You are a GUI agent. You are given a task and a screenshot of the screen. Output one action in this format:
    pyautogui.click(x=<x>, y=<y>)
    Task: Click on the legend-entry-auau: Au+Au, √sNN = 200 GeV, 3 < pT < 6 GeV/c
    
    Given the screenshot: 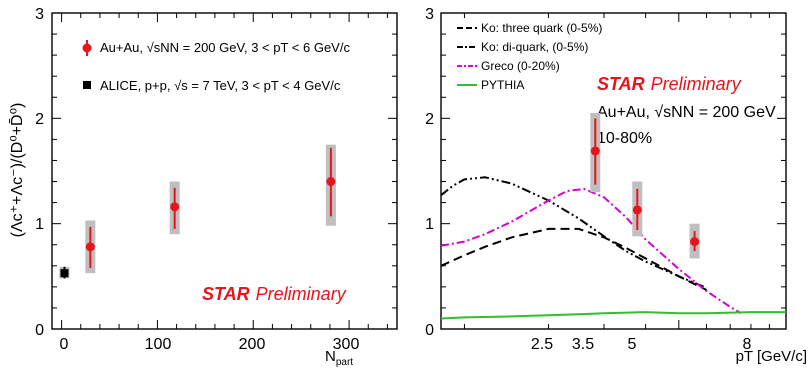 What is the action you would take?
    pyautogui.click(x=225, y=47)
    